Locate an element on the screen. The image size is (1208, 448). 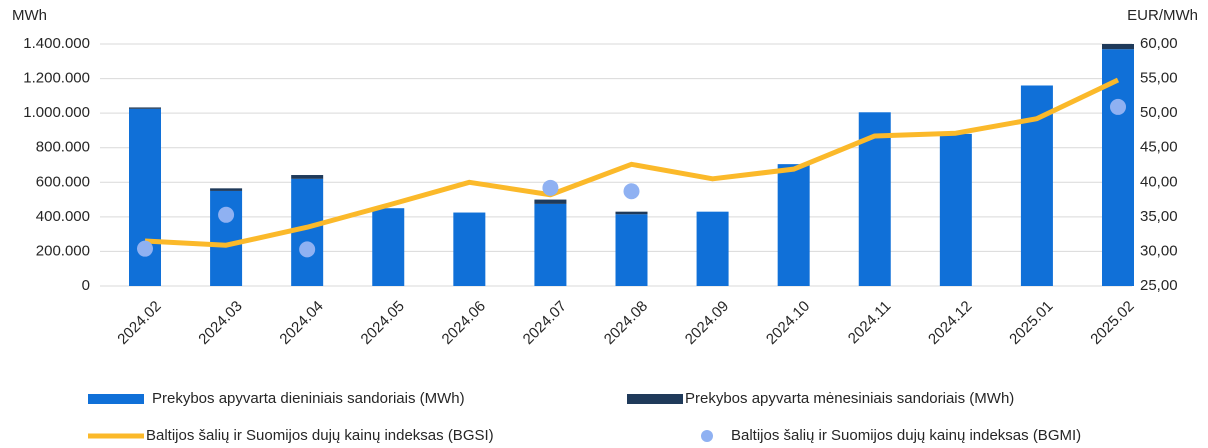
y-tick-label: 1.200.000 is located at coordinates (56, 78).